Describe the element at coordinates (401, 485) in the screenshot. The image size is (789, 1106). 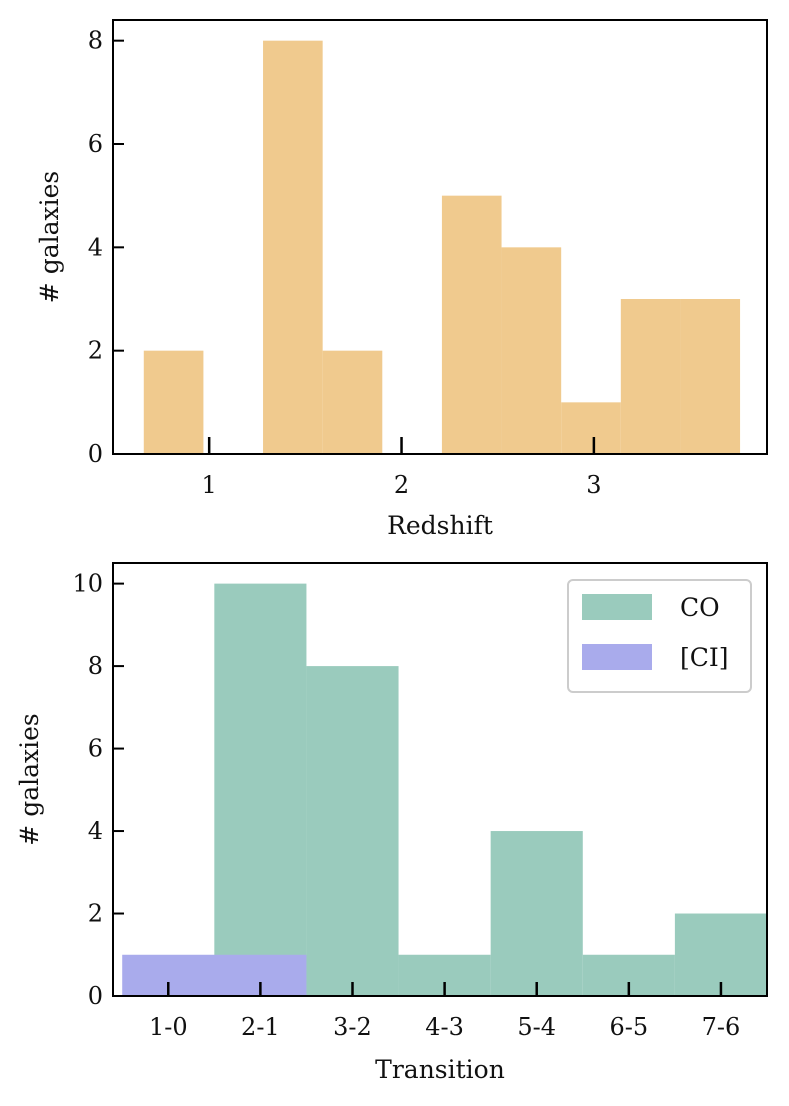
I see `x-tick-label: 2` at that location.